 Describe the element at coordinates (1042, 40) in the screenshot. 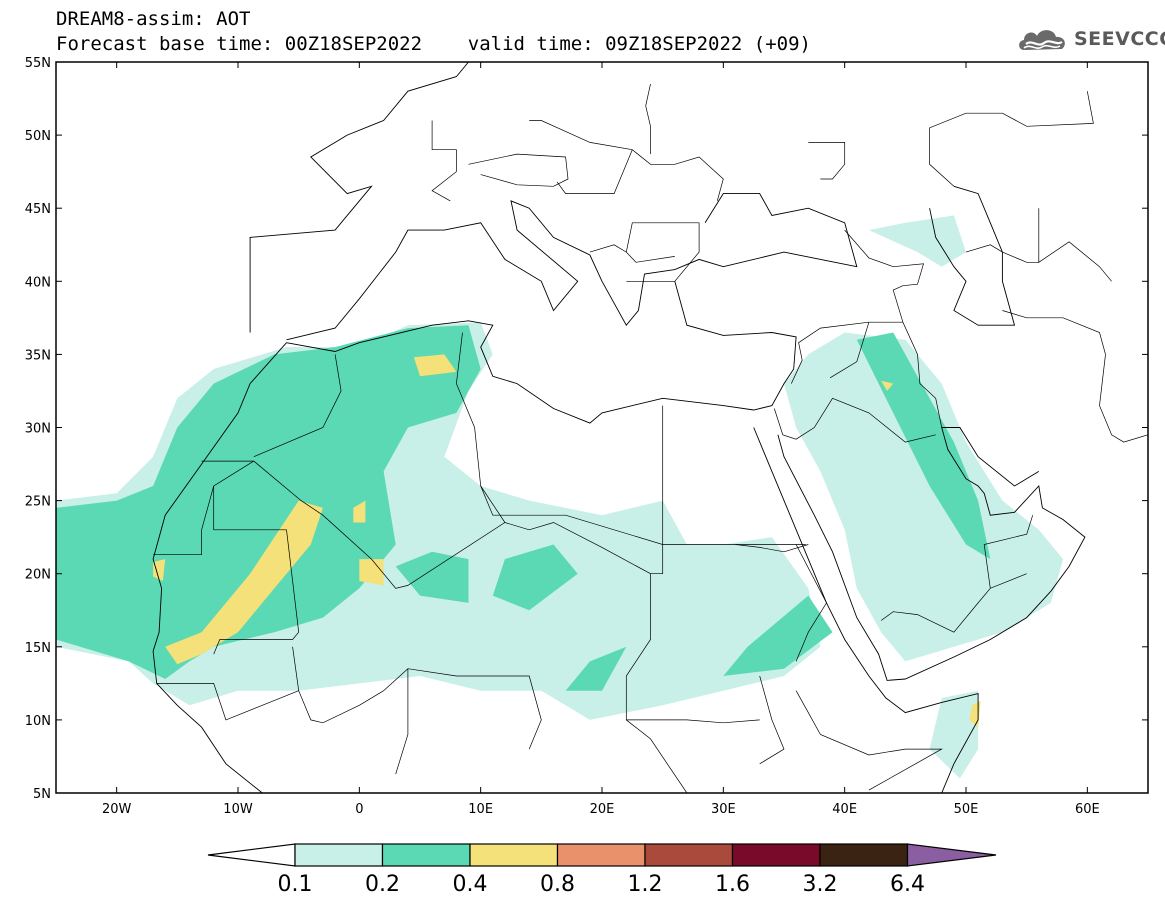

I see `cloud-icon` at that location.